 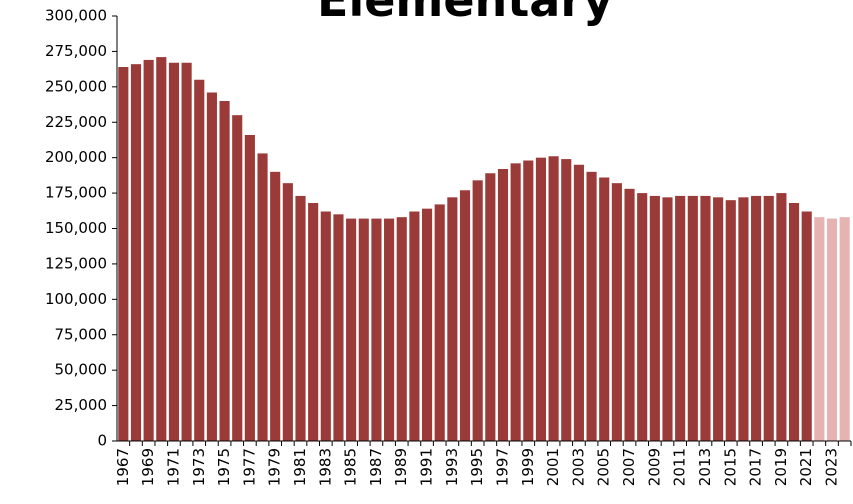 I want to click on x-tick-label: 2019, so click(x=781, y=467).